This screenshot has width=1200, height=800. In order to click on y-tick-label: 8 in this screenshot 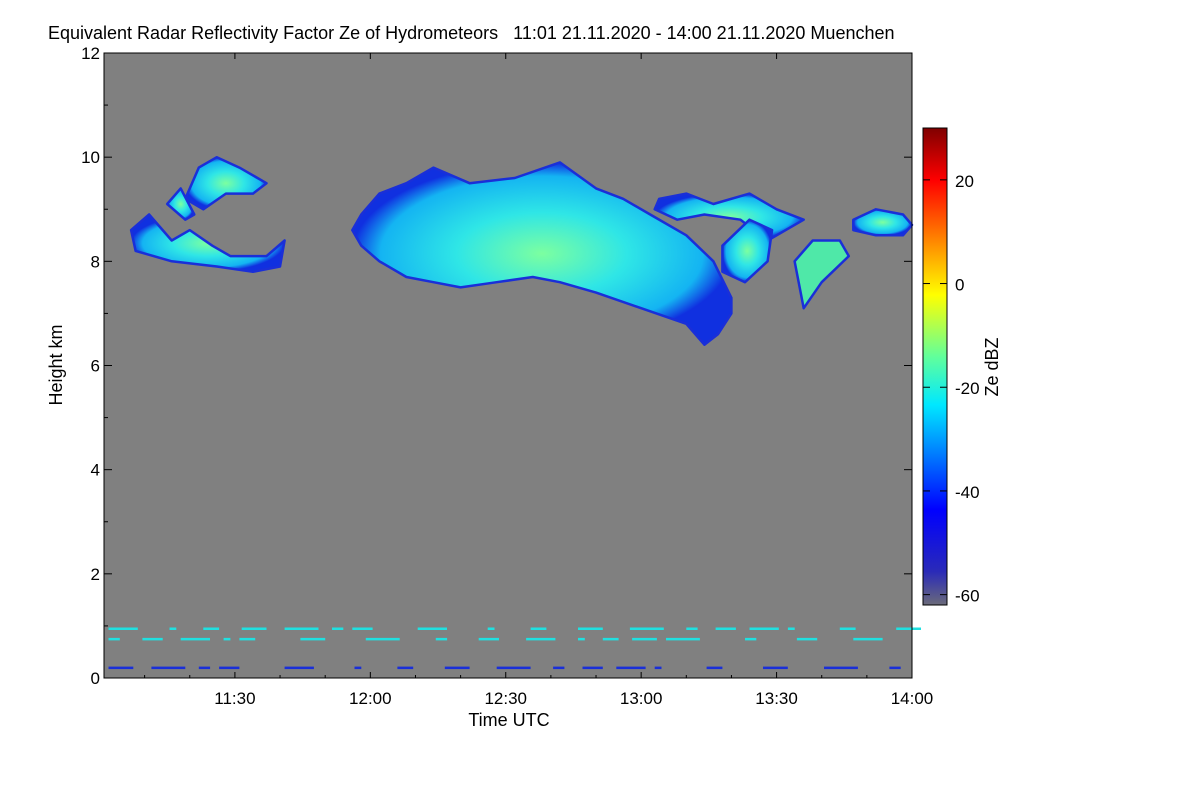, I will do `click(95, 261)`.